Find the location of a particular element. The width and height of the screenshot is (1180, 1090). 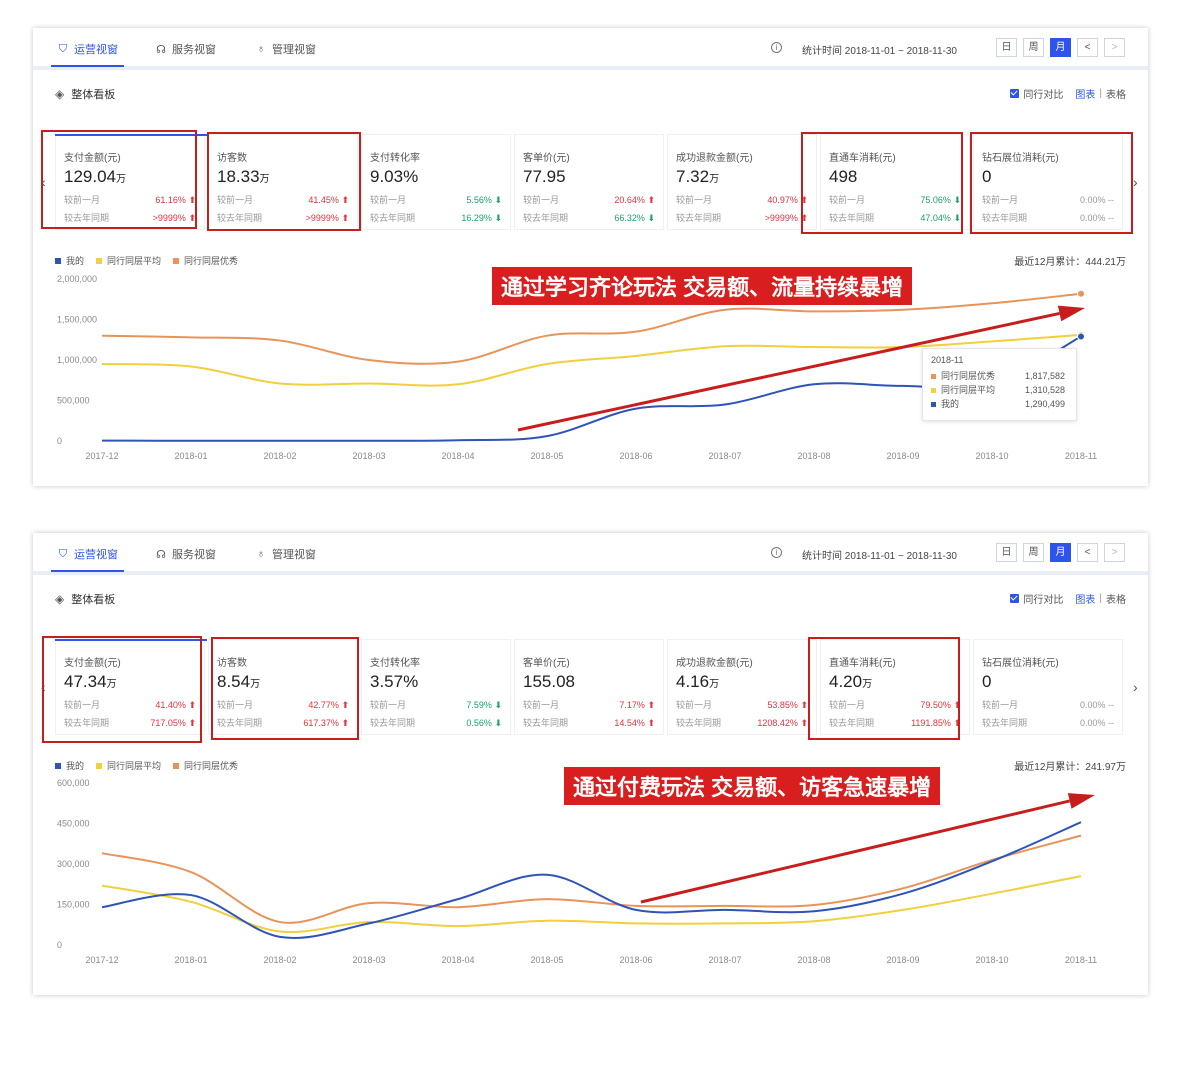

kpi-card: 直通车消耗(元) 4.20万 较前一月 79.50% ⬆ 较去年同期 1191.85% ⬆ is located at coordinates (895, 687).